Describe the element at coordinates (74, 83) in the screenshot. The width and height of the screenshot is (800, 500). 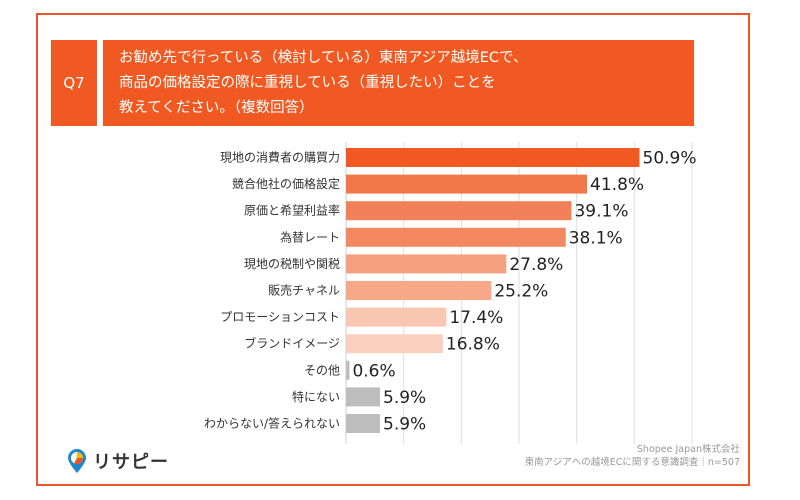
I see `question-badge: Q7` at that location.